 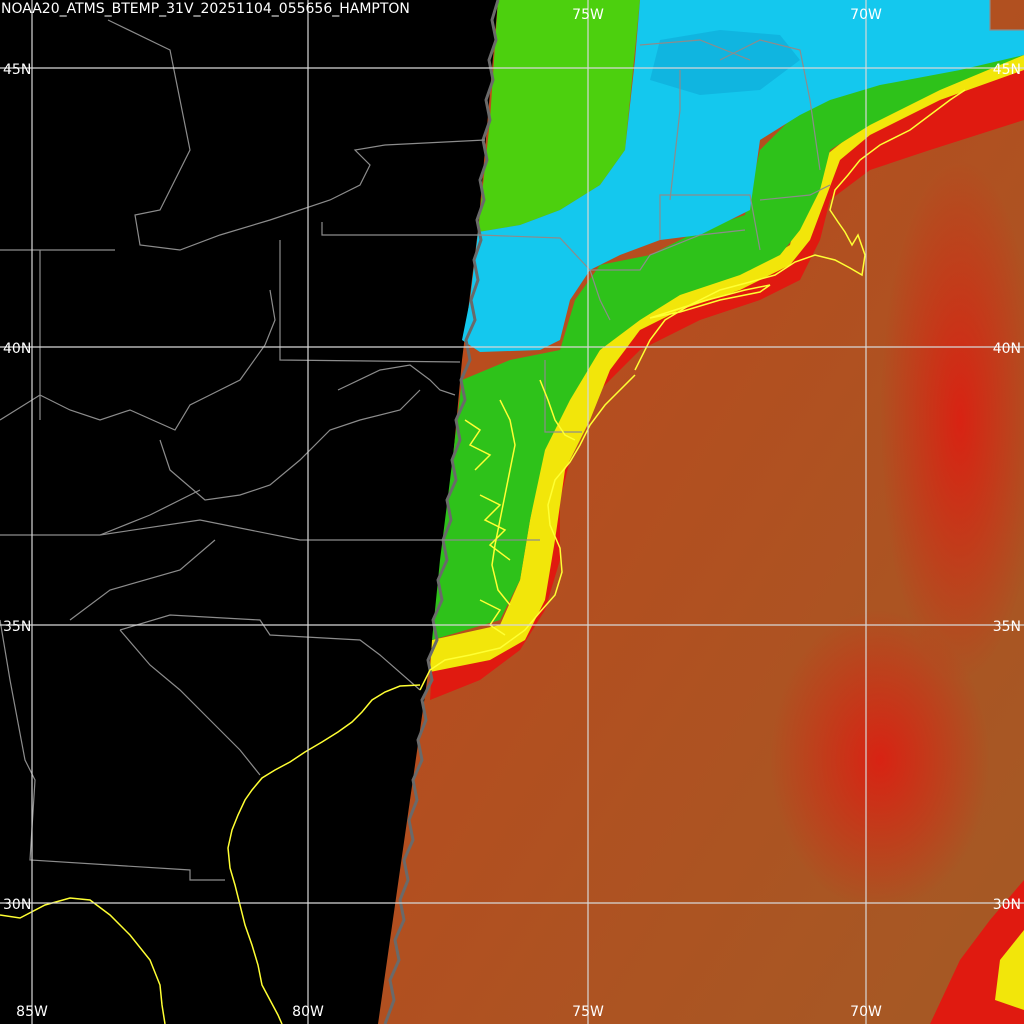 I want to click on coastline-chesapeake, so click(x=503, y=502).